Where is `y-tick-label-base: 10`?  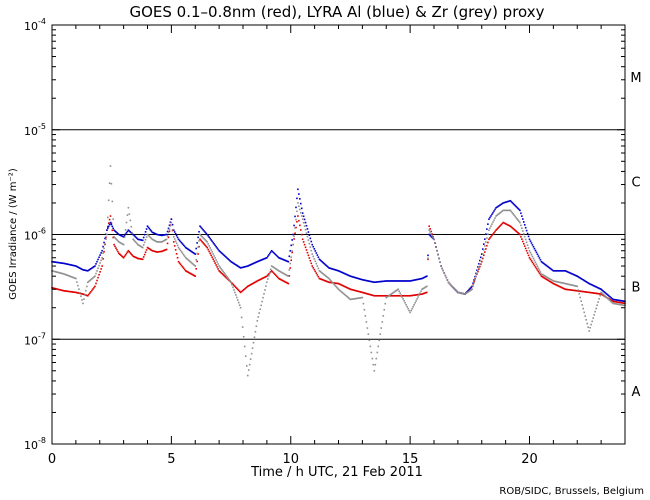 y-tick-label-base: 10 is located at coordinates (31, 131).